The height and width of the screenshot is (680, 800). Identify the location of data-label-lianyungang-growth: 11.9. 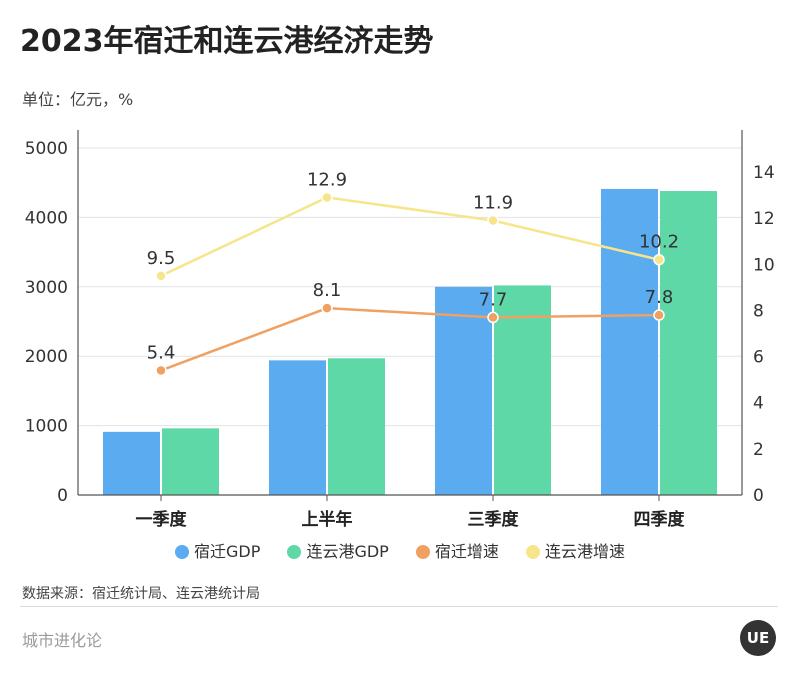
(493, 203).